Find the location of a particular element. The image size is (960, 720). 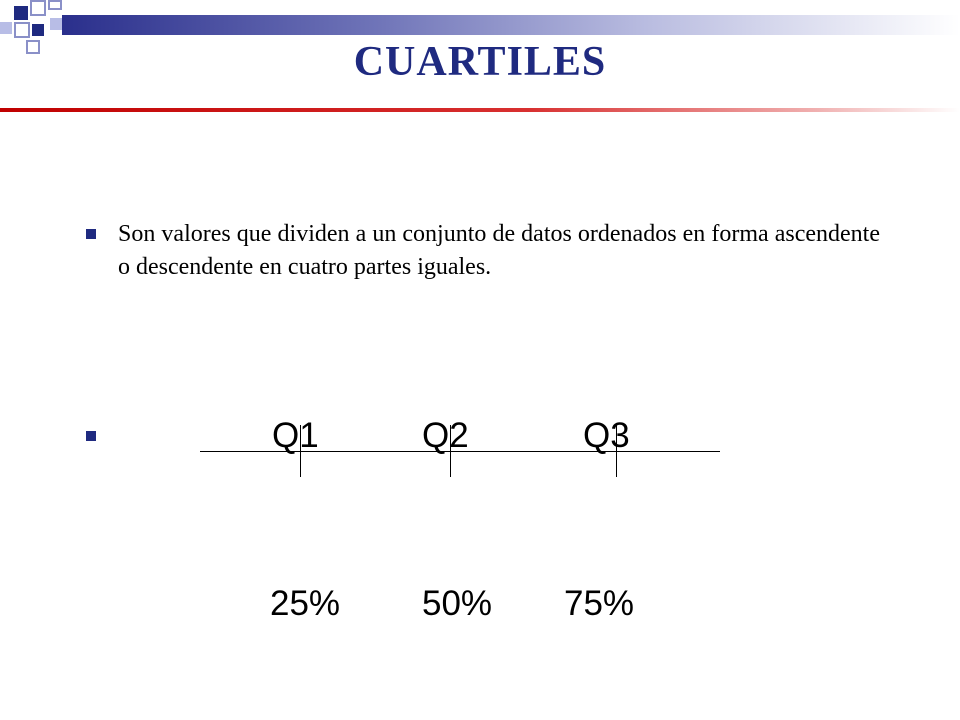

data-axis-line is located at coordinates (460, 451).